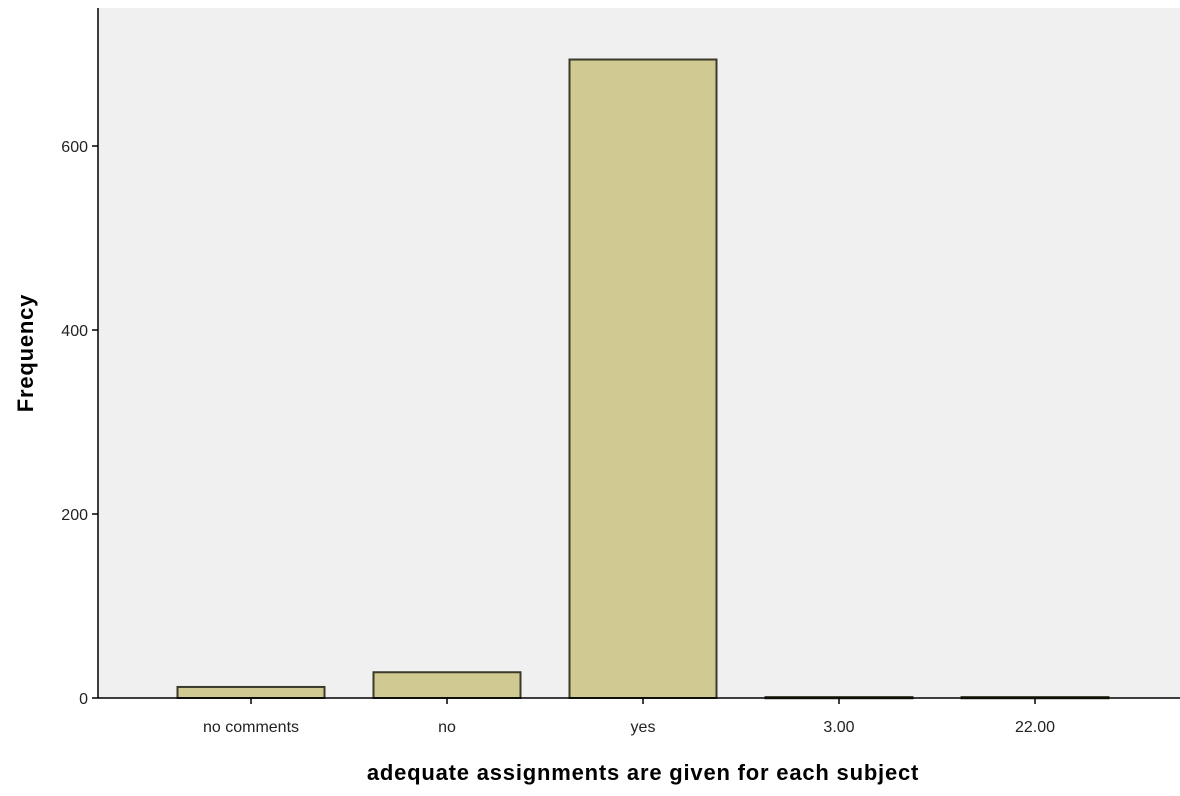  I want to click on y-tick-label: 0, so click(83, 699).